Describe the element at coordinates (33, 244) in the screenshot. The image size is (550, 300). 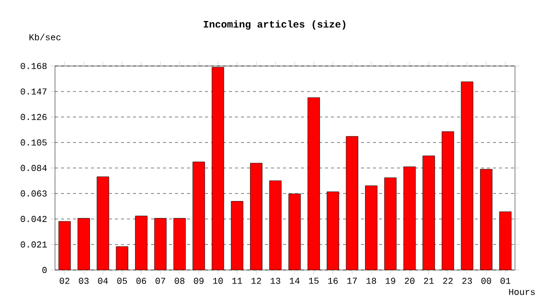
I see `y-tick-label: 0.021` at that location.